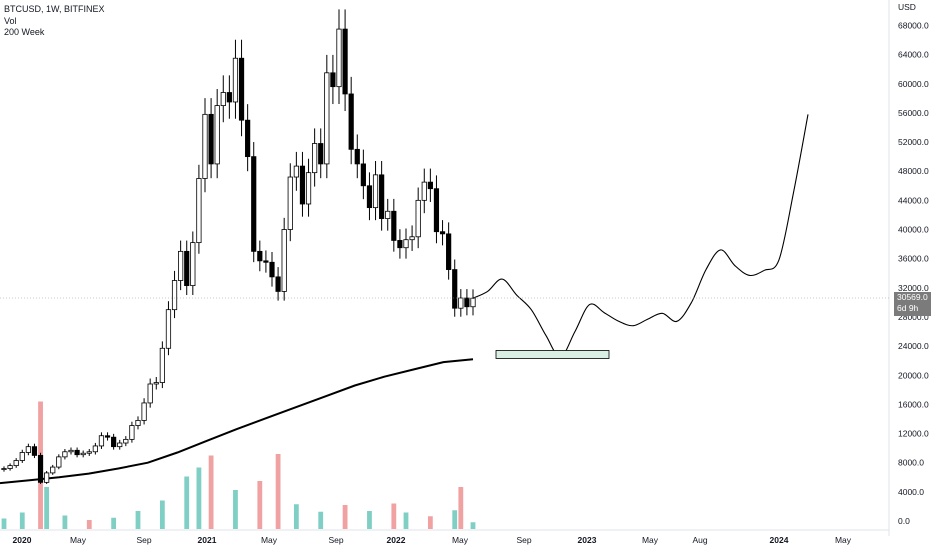 Image resolution: width=932 pixels, height=555 pixels. Describe the element at coordinates (913, 404) in the screenshot. I see `y-tick-label: 16000.0` at that location.